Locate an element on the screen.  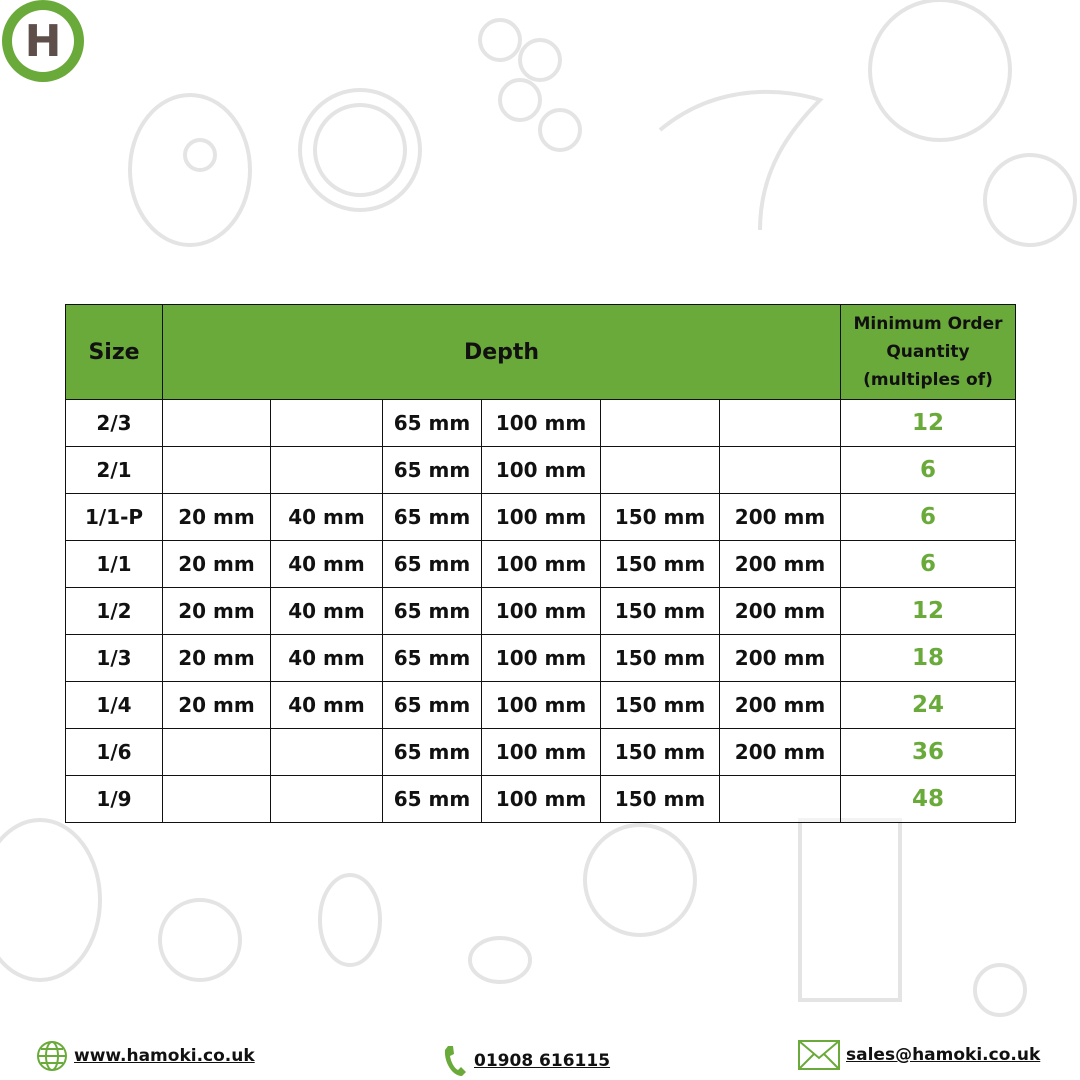
website-link: www.hamoki.co.uk is located at coordinates (145, 1056).